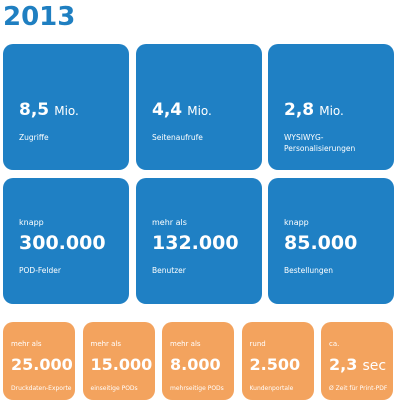 The image size is (416, 400). Describe the element at coordinates (309, 270) in the screenshot. I see `label: Bestellungen` at that location.